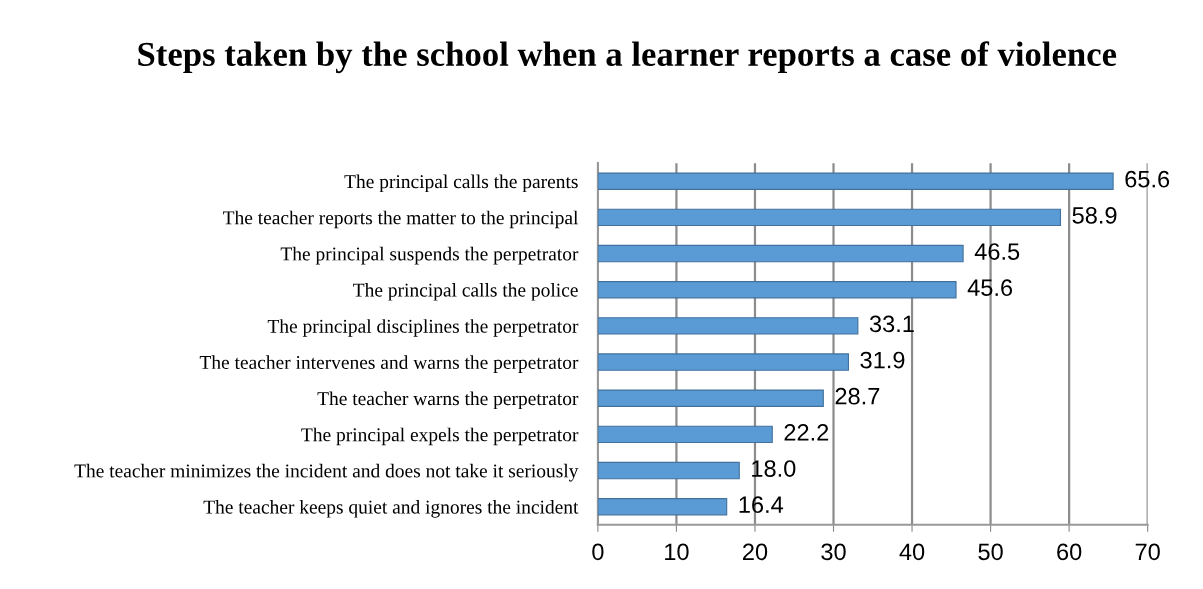 Image resolution: width=1203 pixels, height=589 pixels. I want to click on x-tick-label: 50, so click(990, 552).